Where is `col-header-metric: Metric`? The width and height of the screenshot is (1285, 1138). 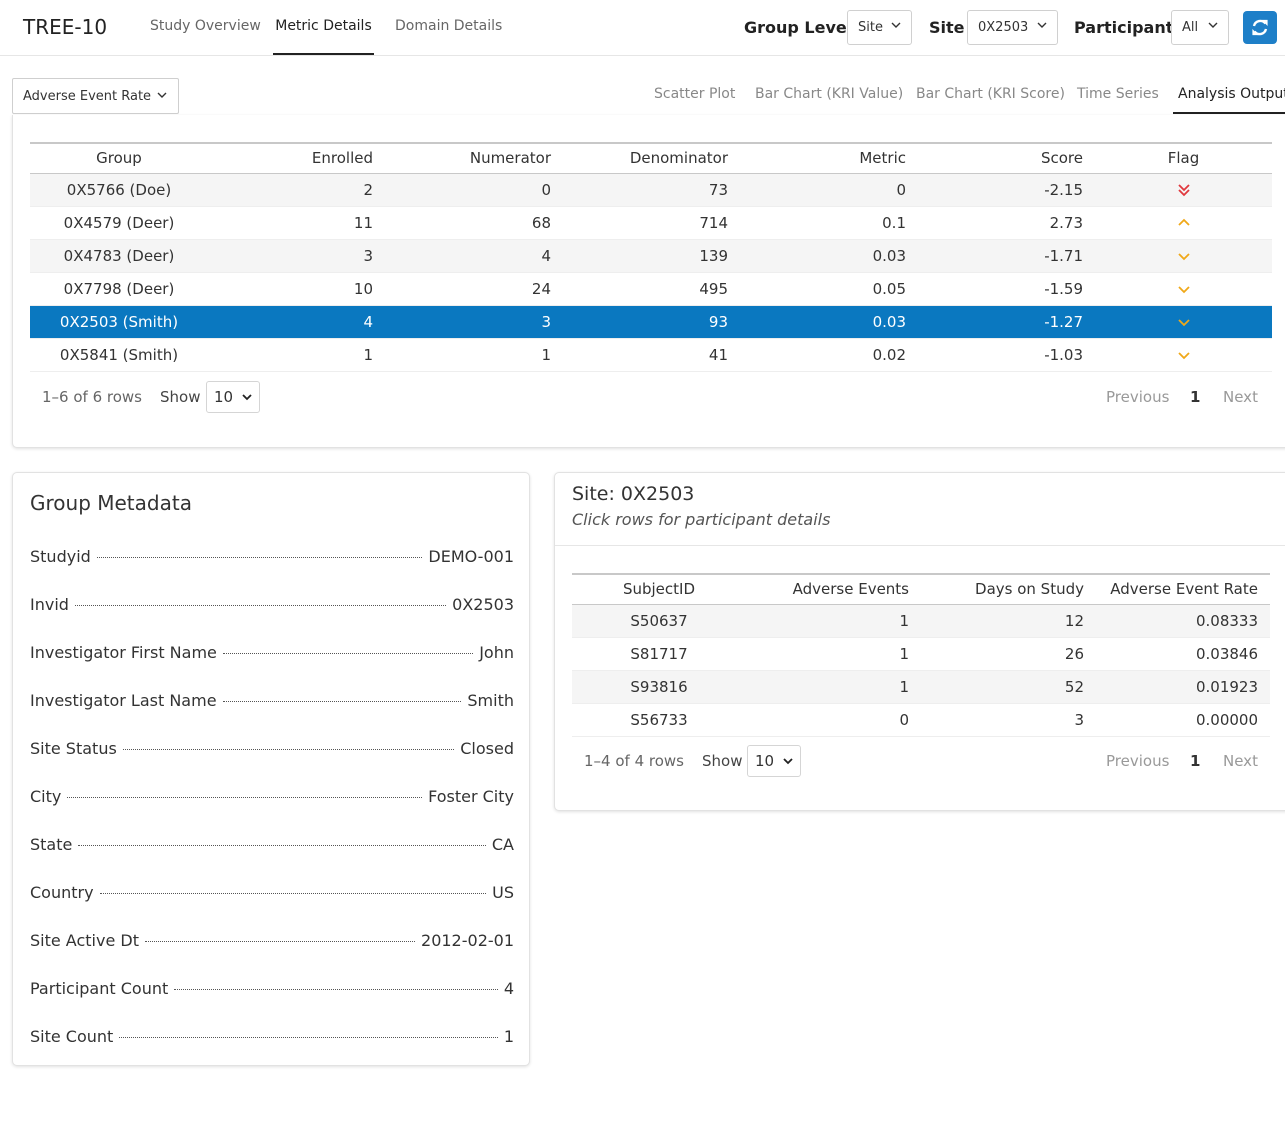
col-header-metric: Metric is located at coordinates (829, 158).